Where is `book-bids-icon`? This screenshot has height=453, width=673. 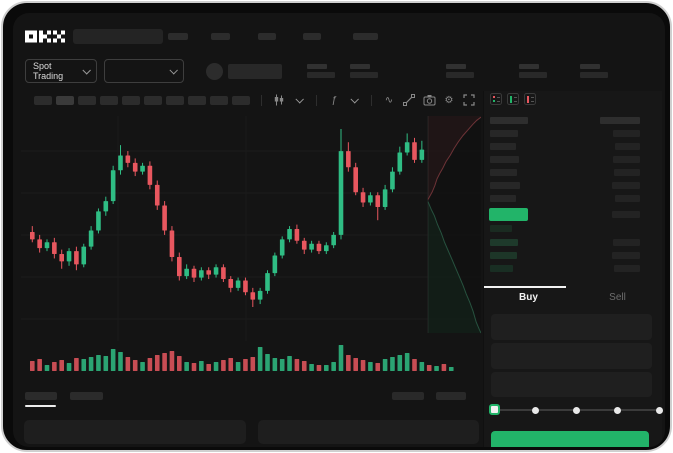
book-bids-icon is located at coordinates (513, 99).